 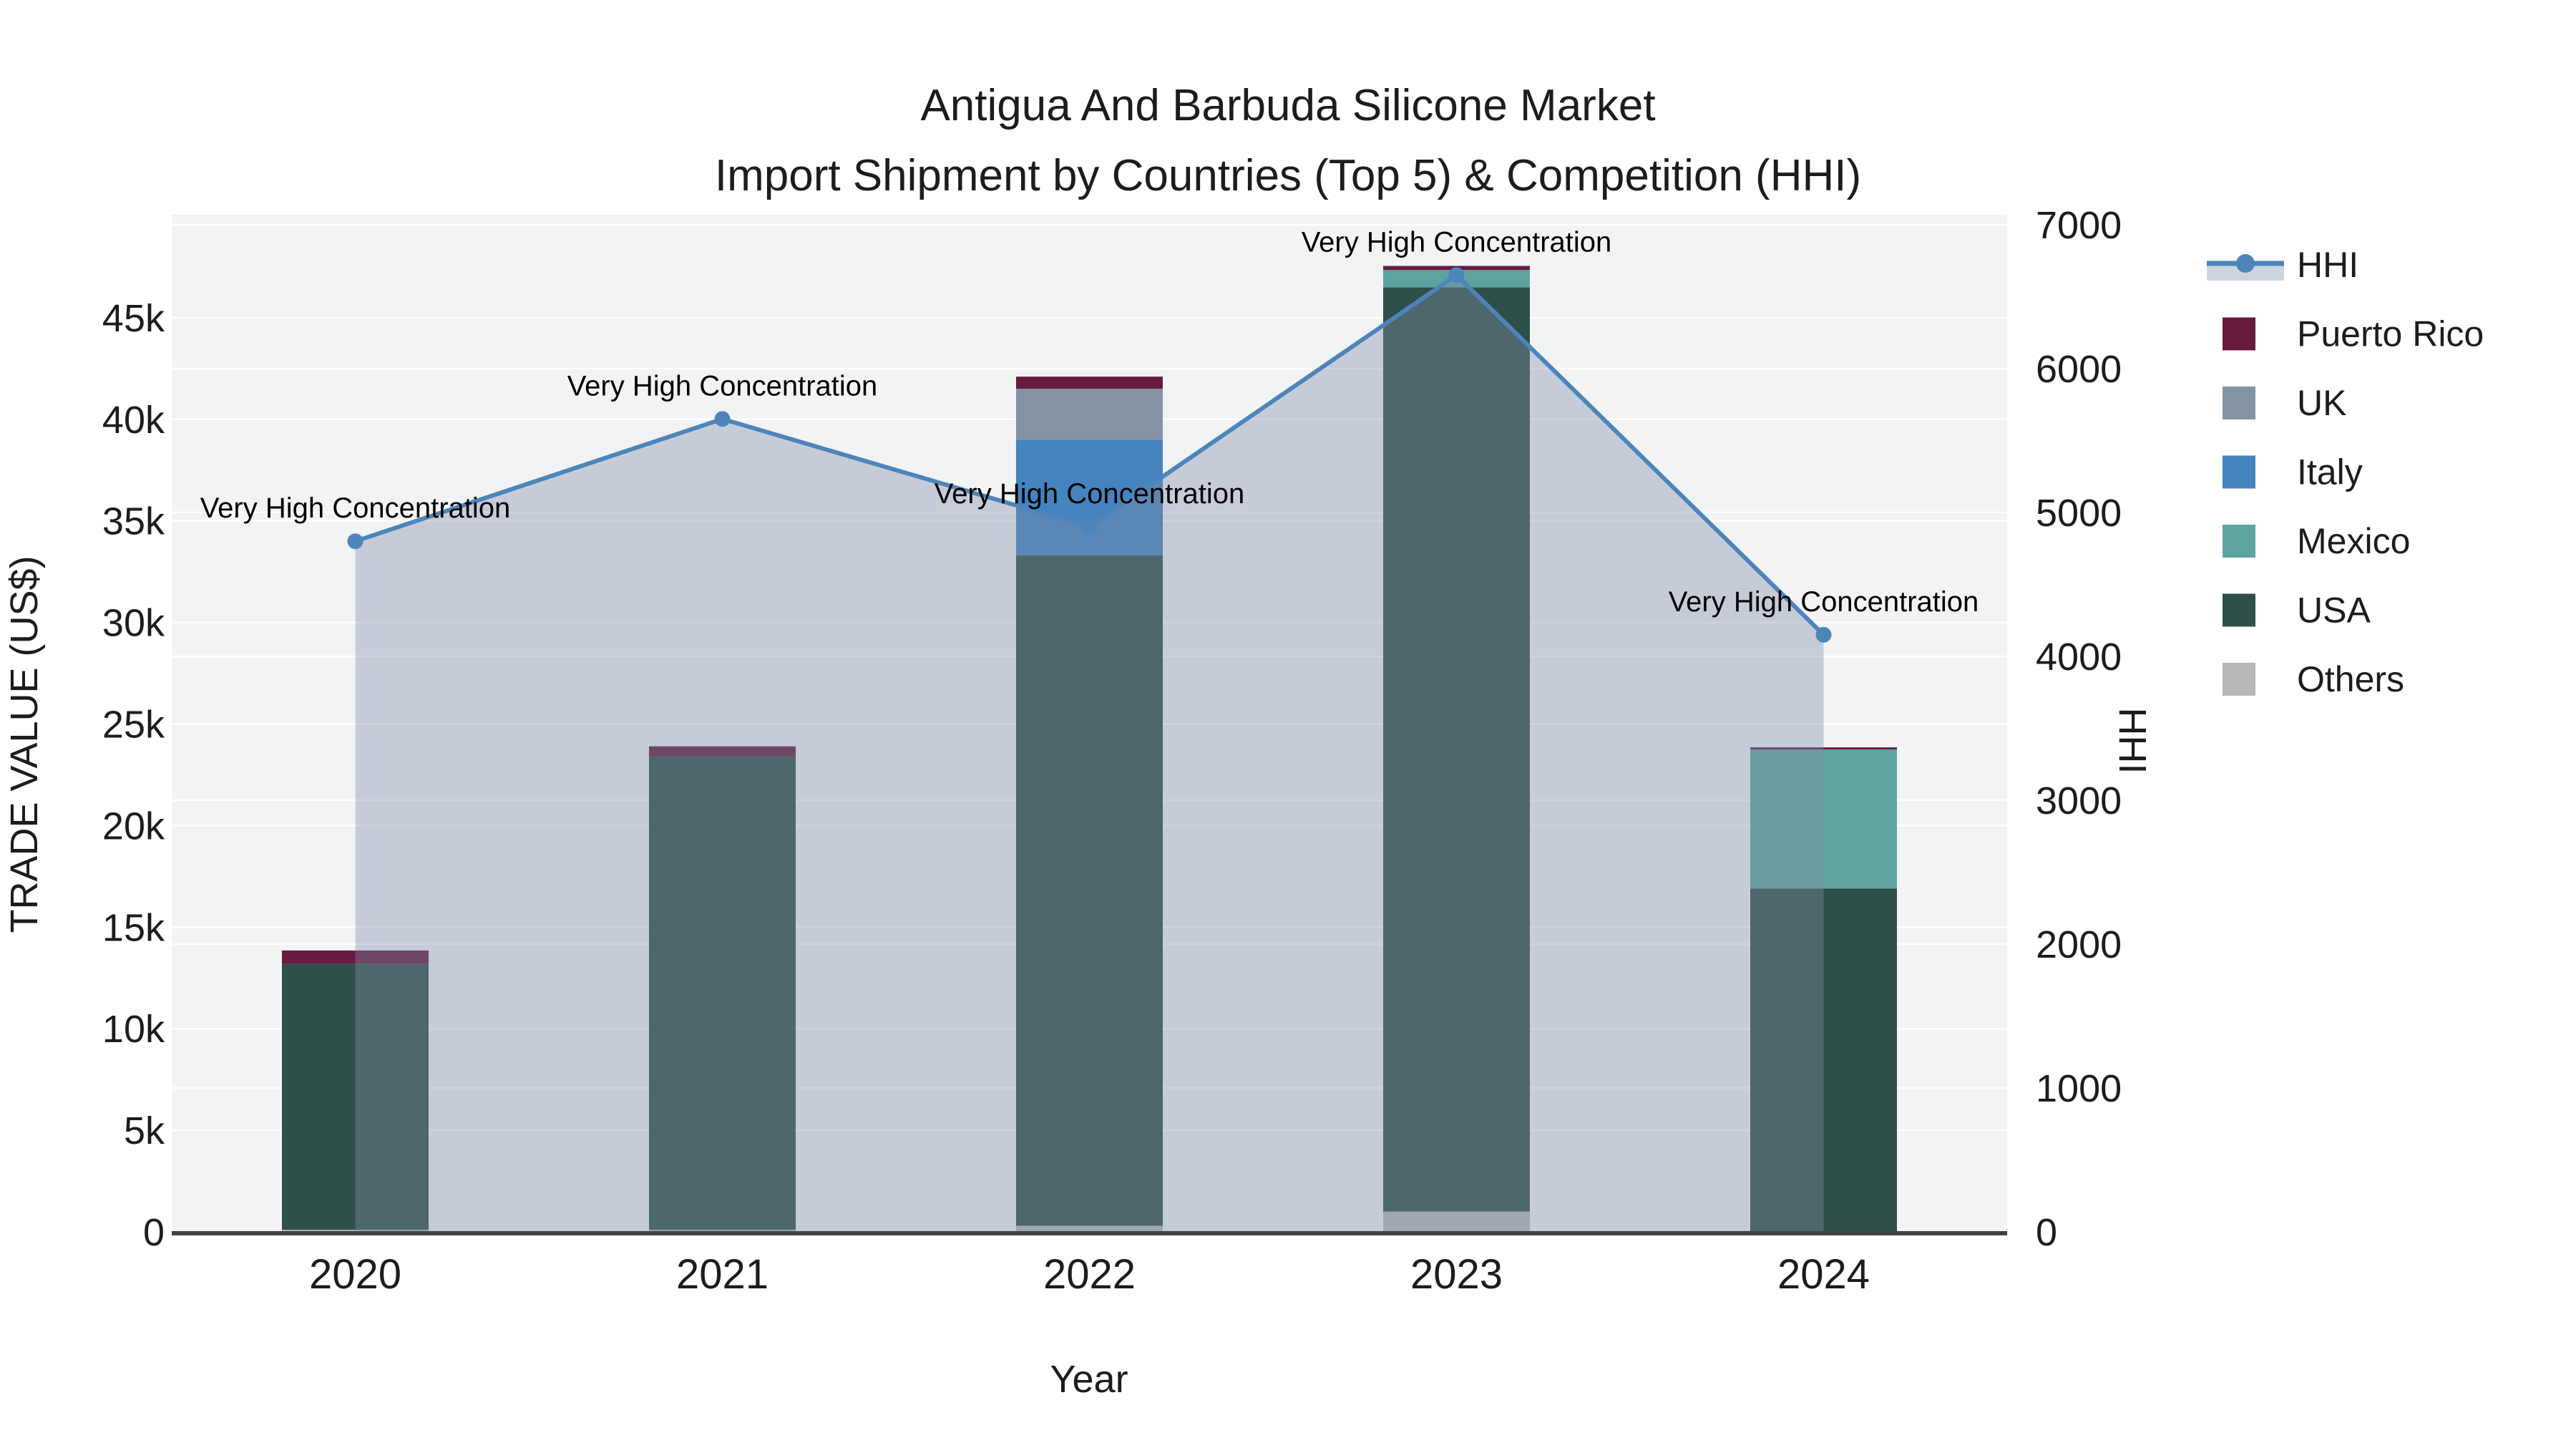 What do you see at coordinates (722, 751) in the screenshot?
I see `bar-segment-puerto-rico-2021` at bounding box center [722, 751].